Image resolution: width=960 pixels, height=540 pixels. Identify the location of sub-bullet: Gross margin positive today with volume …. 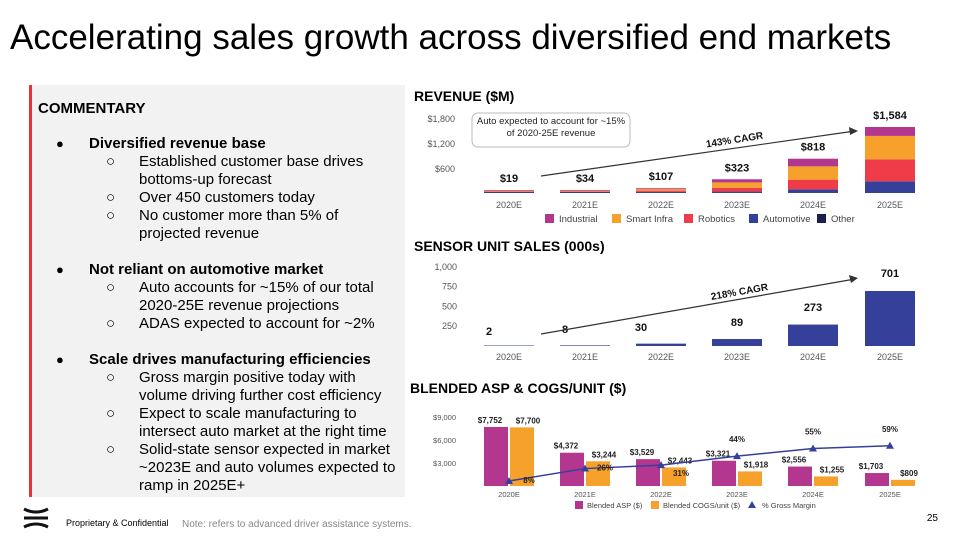
(219, 387).